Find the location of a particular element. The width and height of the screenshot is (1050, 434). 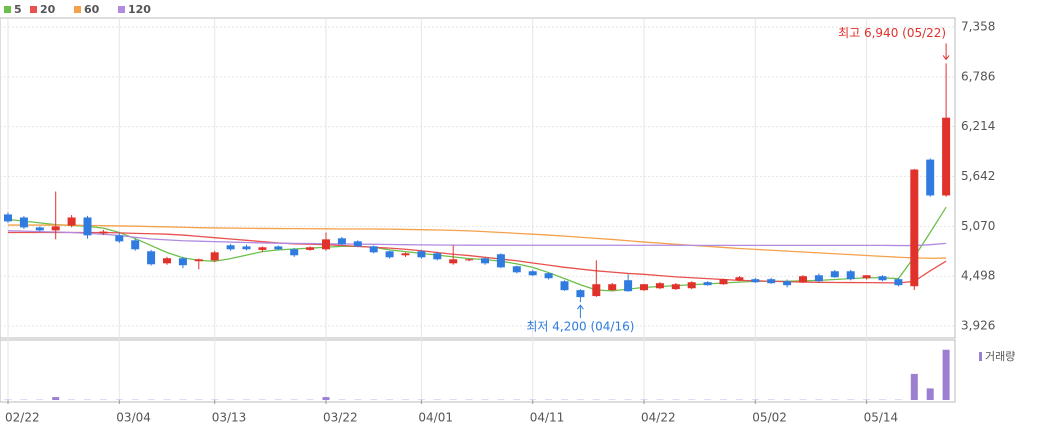

volume-legend-swatch is located at coordinates (980, 356).